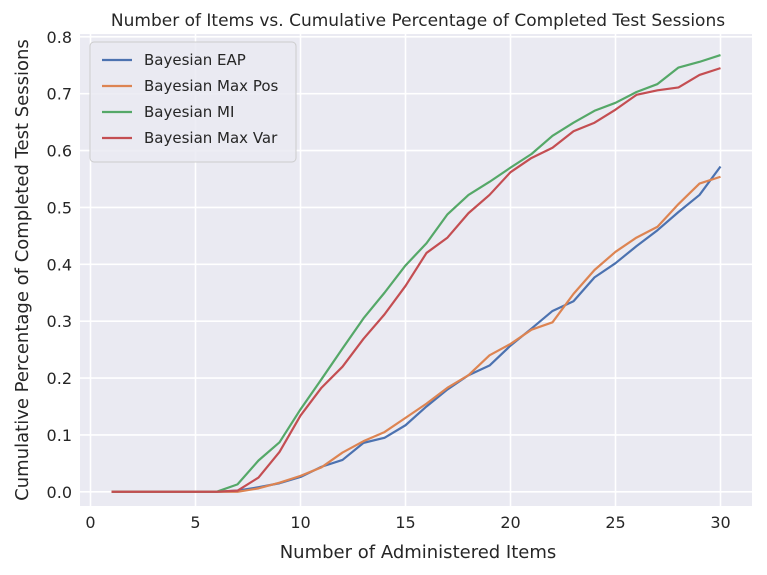 The width and height of the screenshot is (767, 575). I want to click on x-tick-label: 30, so click(720, 522).